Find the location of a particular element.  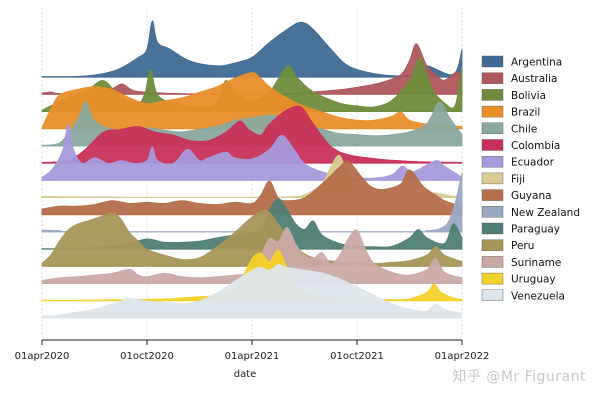

x-tick-label: 01oct2021 is located at coordinates (357, 356).